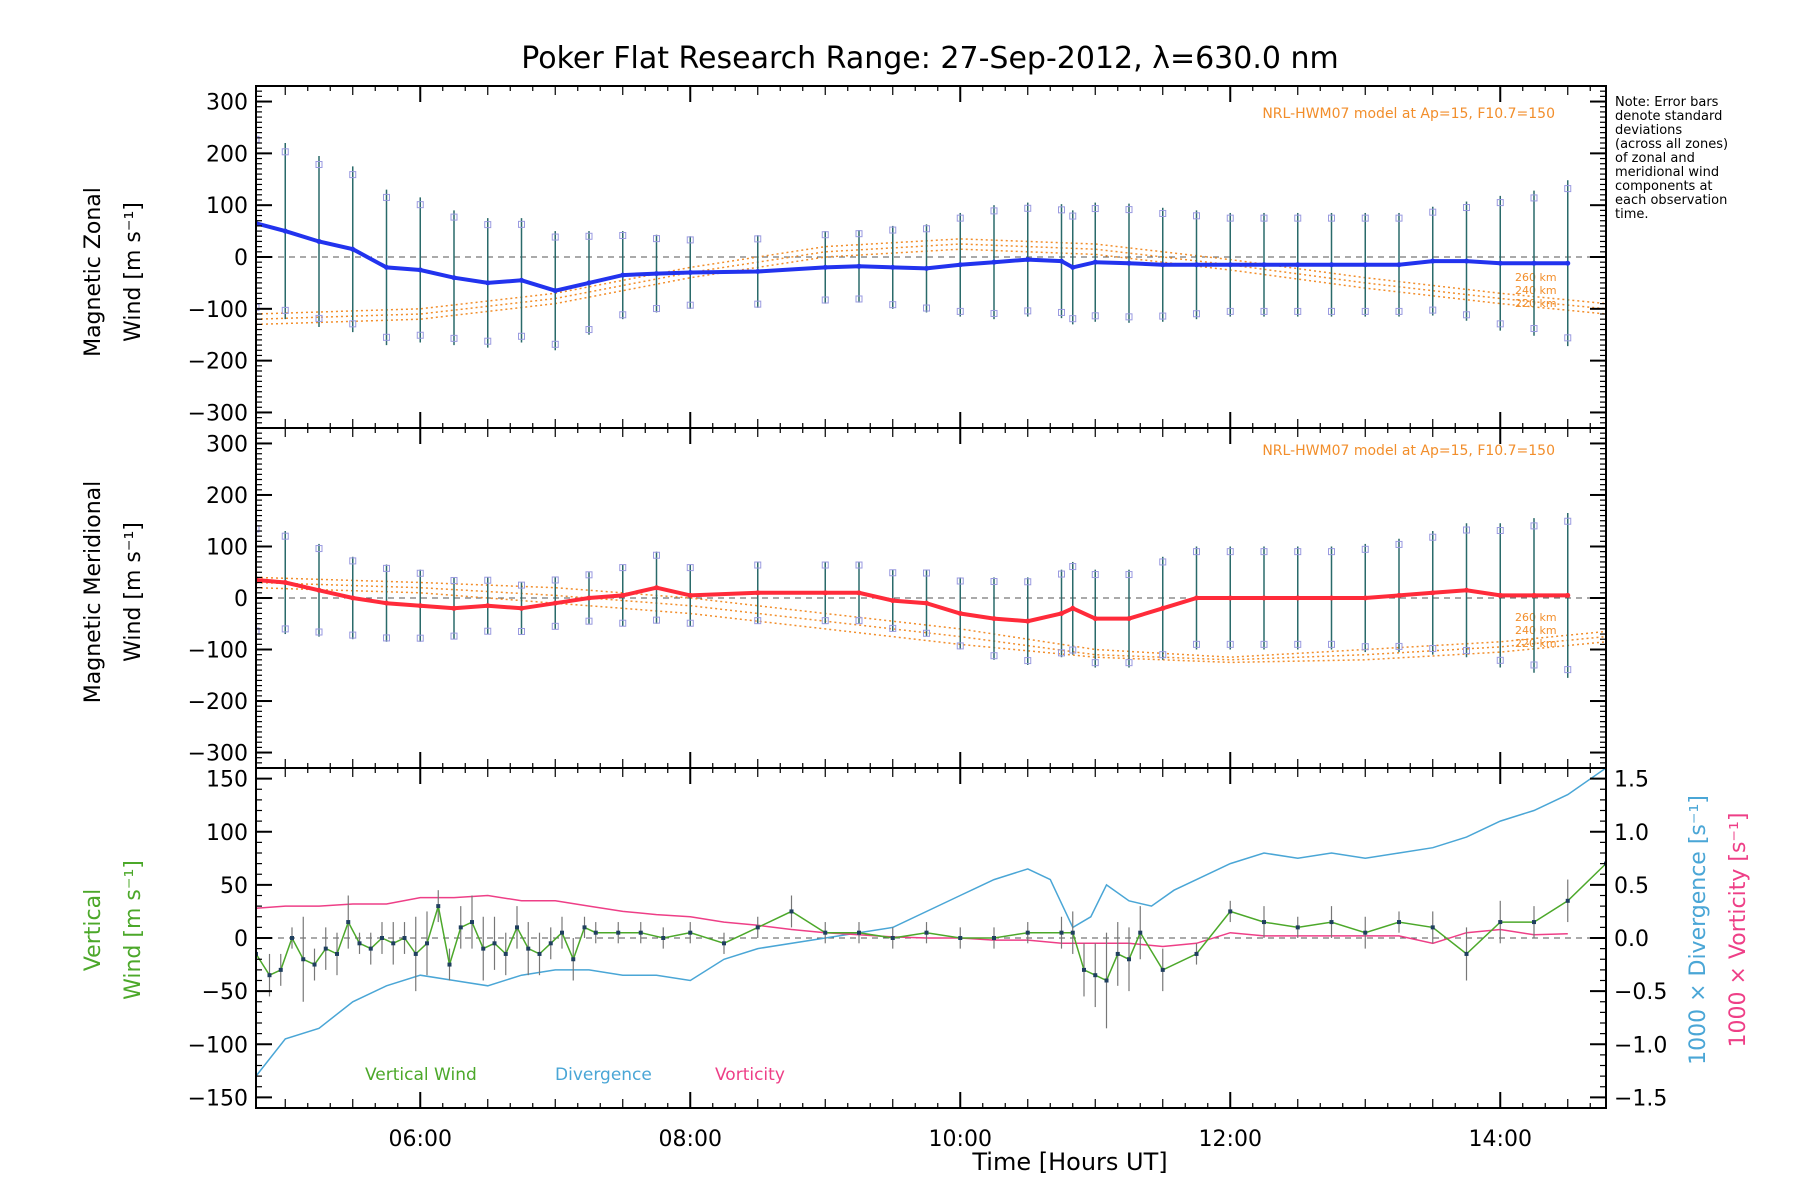 Image resolution: width=1800 pixels, height=1200 pixels. What do you see at coordinates (421, 1075) in the screenshot?
I see `legend-vertical-wind: Vertical Wind` at bounding box center [421, 1075].